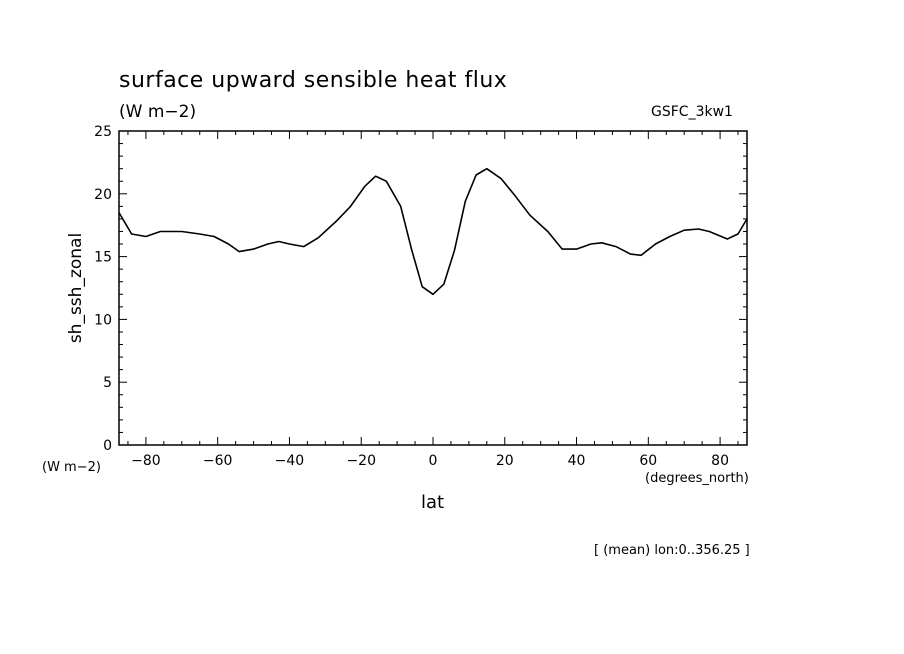 The width and height of the screenshot is (904, 654). Describe the element at coordinates (146, 461) in the screenshot. I see `x-tick-label: −80` at that location.